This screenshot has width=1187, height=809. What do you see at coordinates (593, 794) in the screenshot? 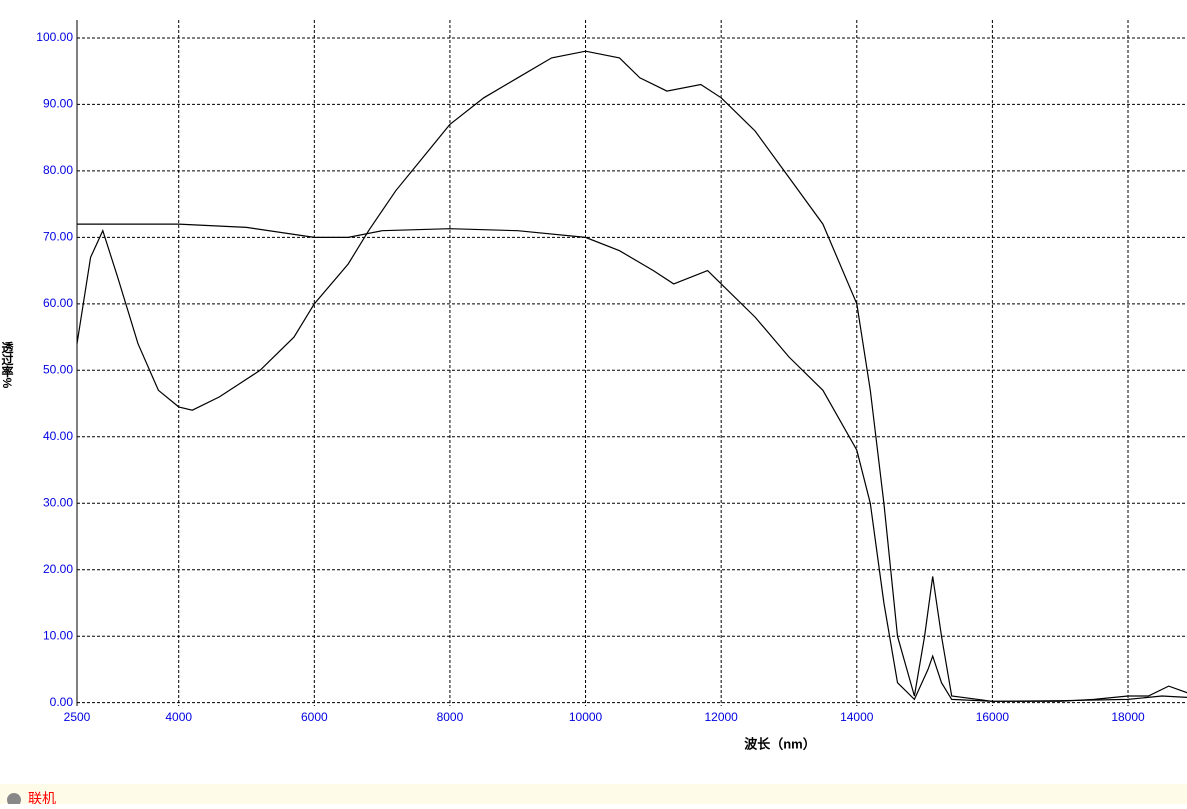
I see `status-bar` at bounding box center [593, 794].